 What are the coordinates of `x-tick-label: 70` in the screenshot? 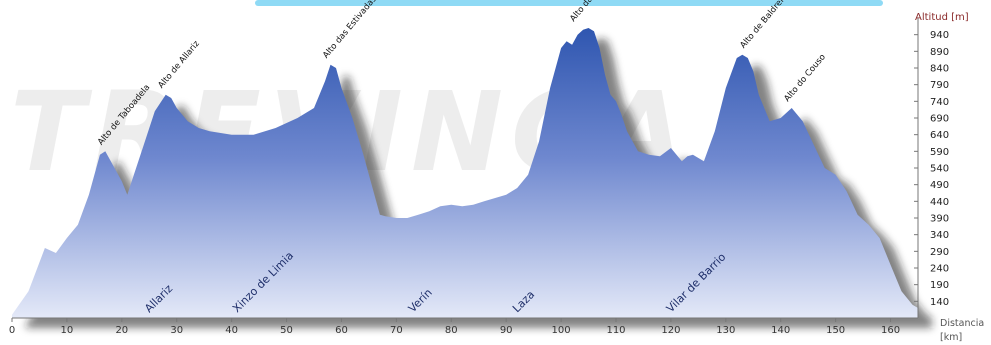 It's located at (396, 330).